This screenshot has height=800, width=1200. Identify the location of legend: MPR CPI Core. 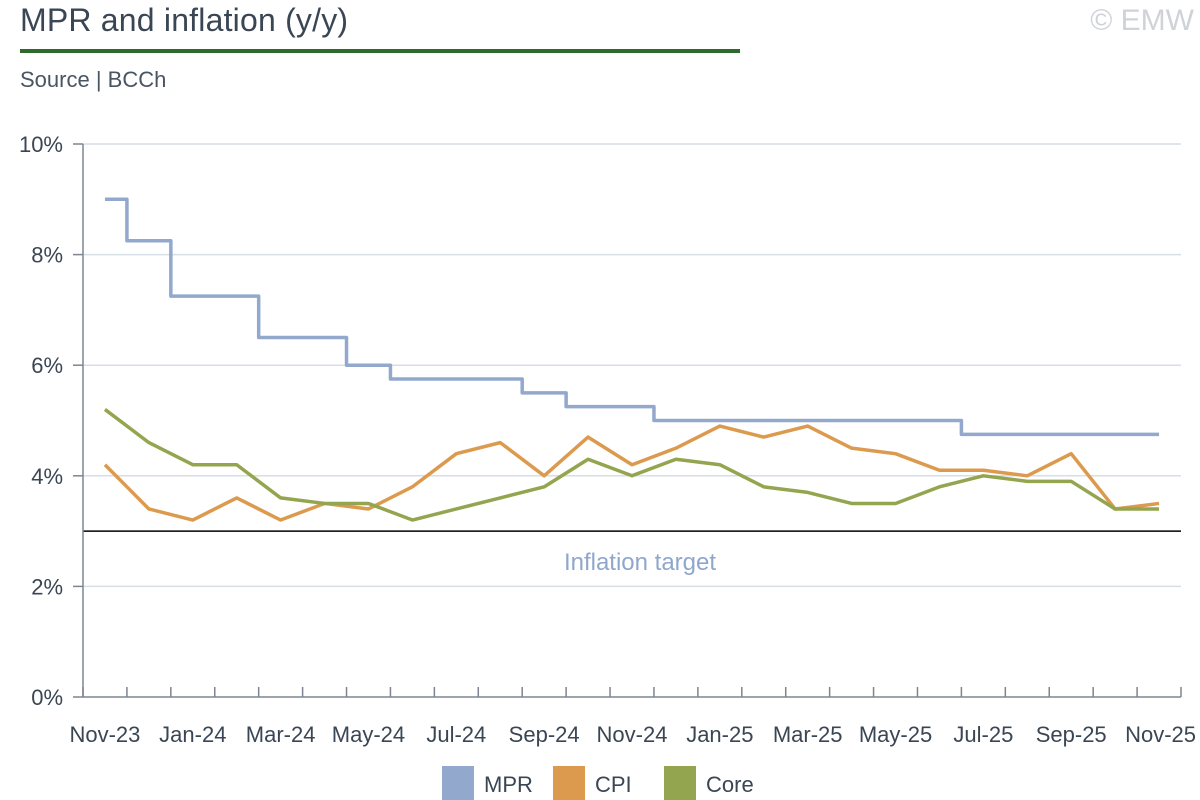
(598, 783).